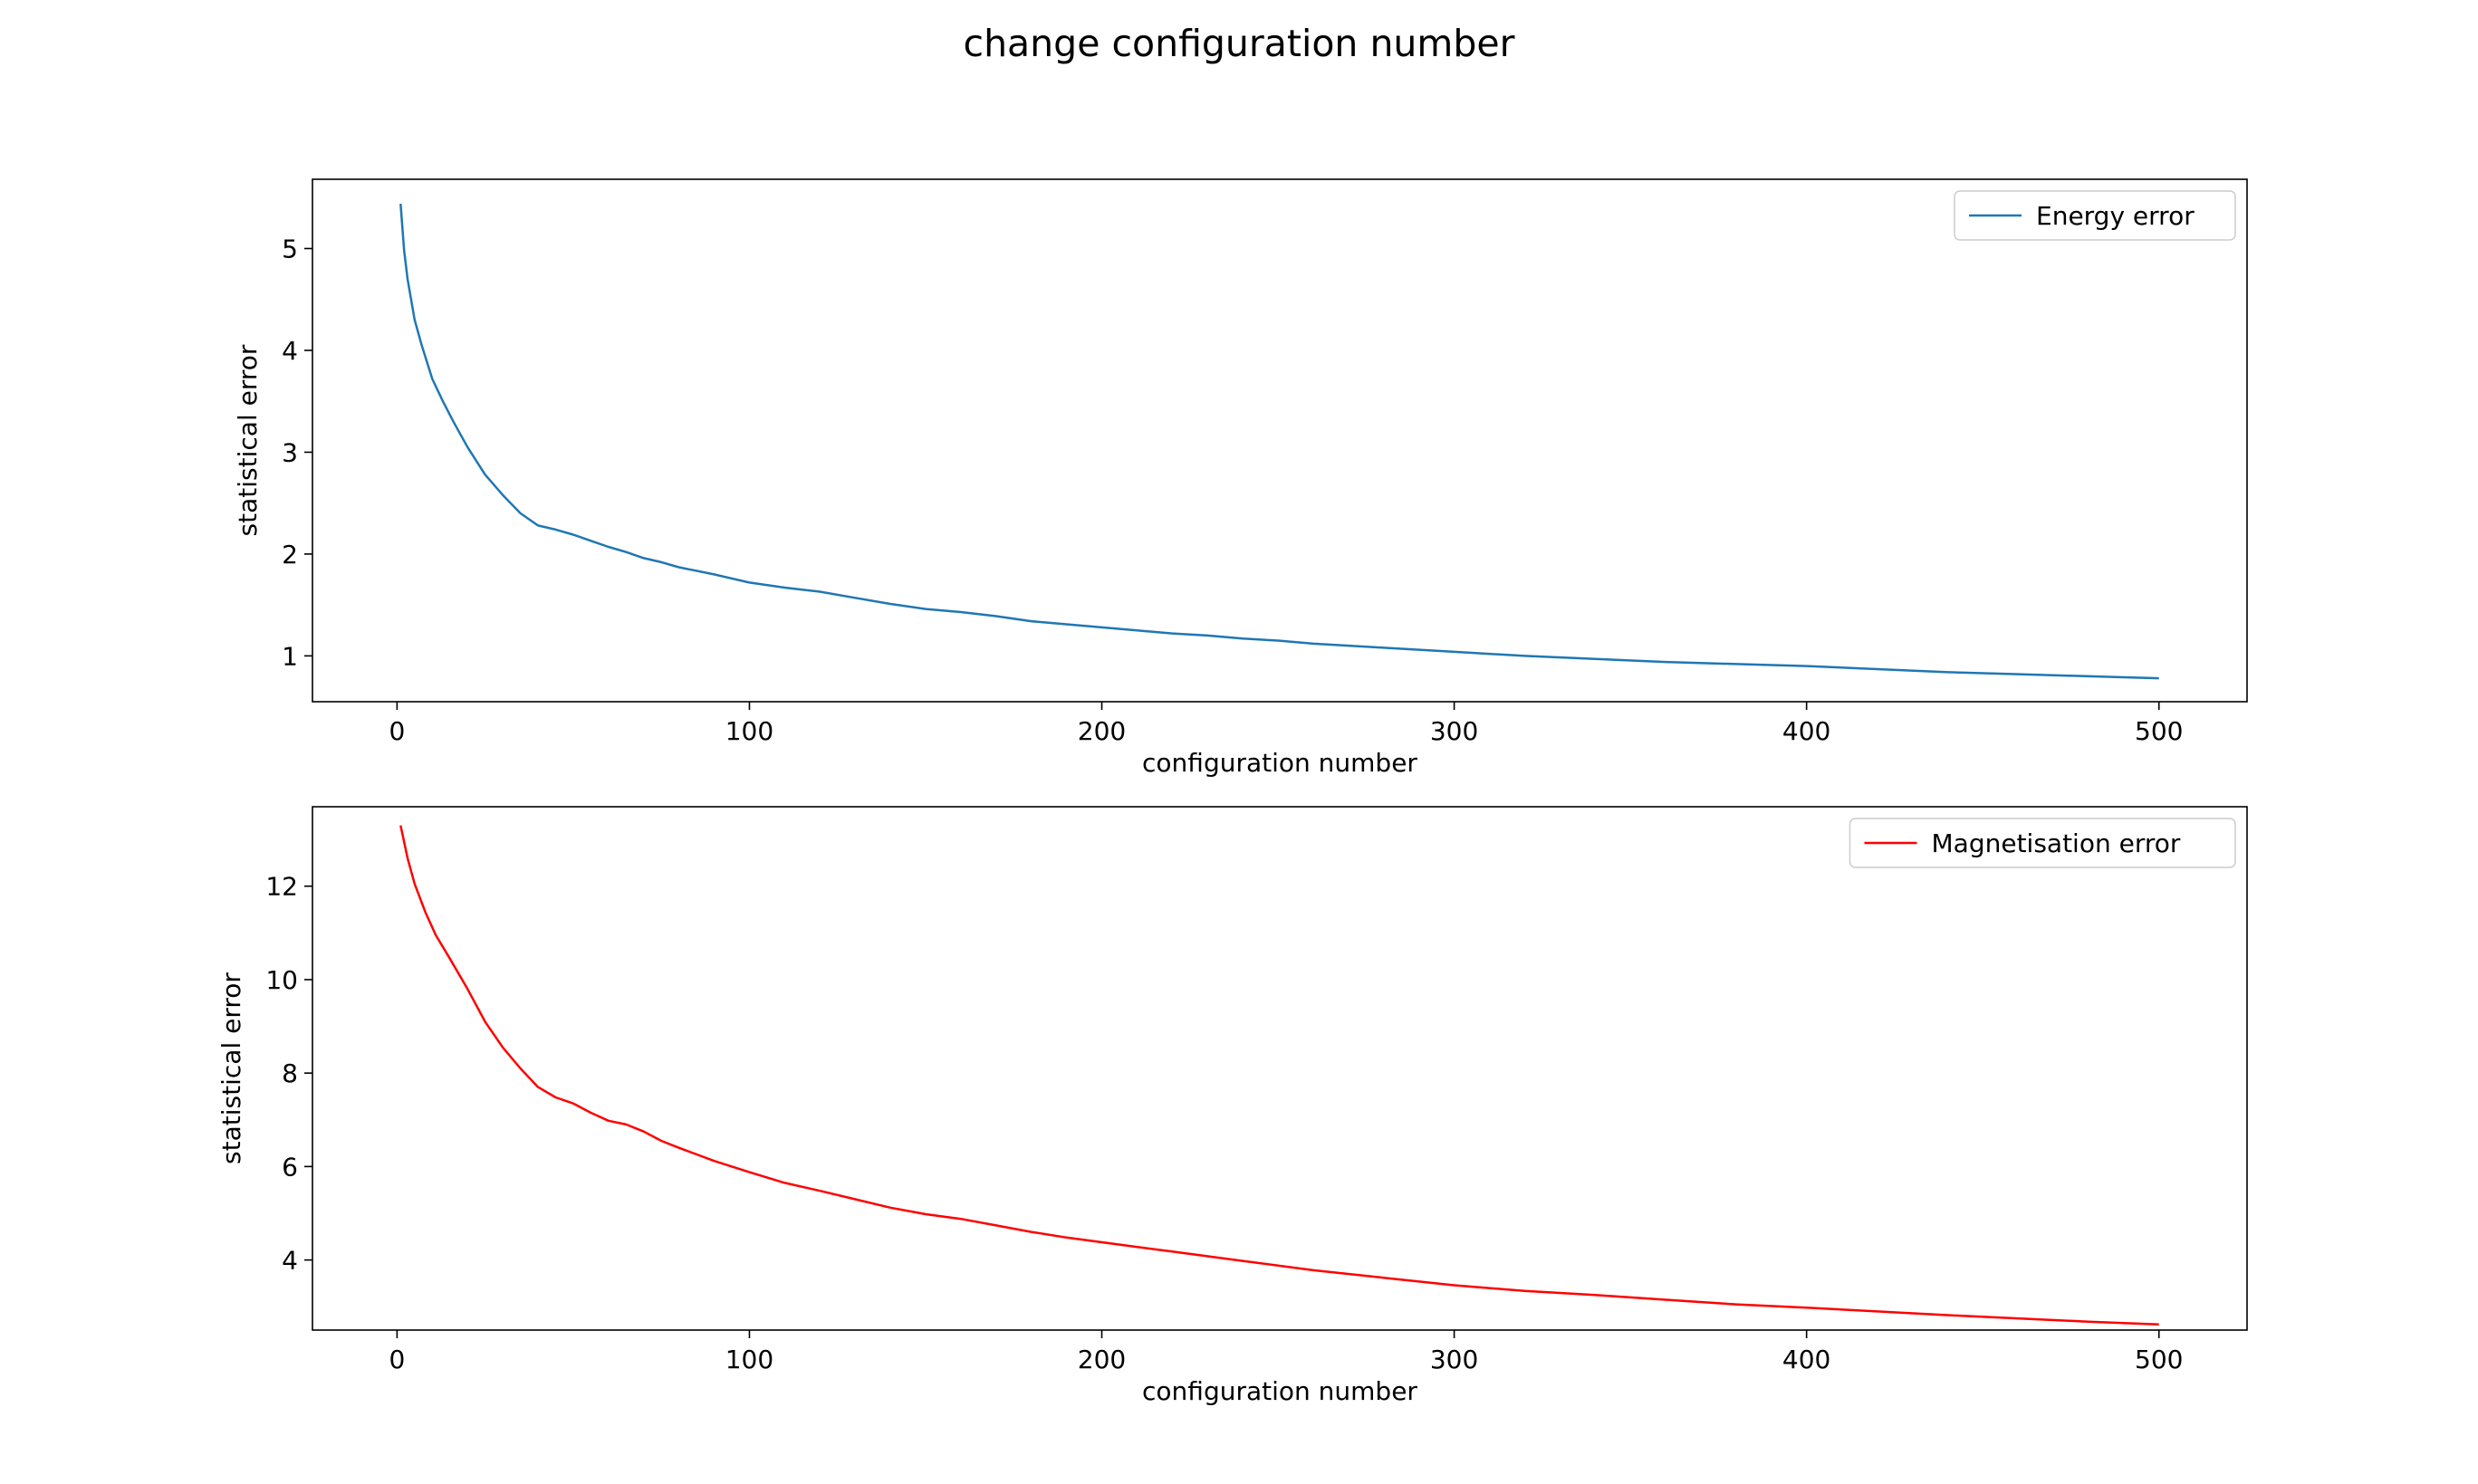 This screenshot has height=1484, width=2478. I want to click on magnetisation-x-tick-label: 100, so click(749, 1359).